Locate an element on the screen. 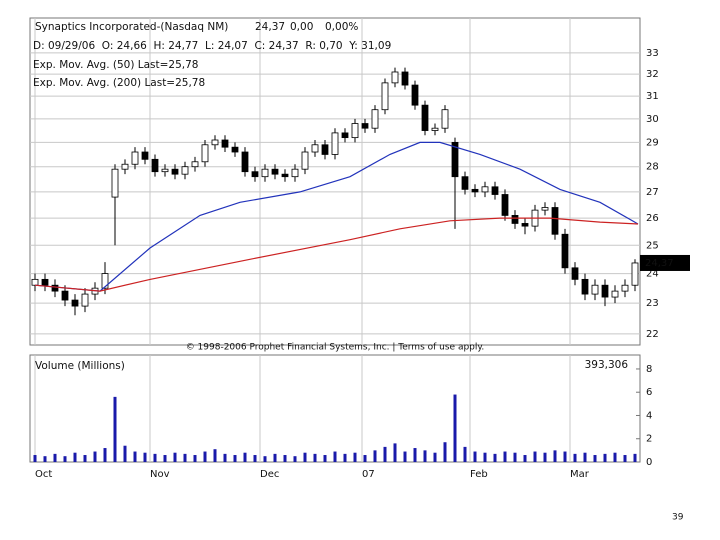 This screenshot has height=540, width=720. volume-annotation: 393,306 is located at coordinates (607, 365).